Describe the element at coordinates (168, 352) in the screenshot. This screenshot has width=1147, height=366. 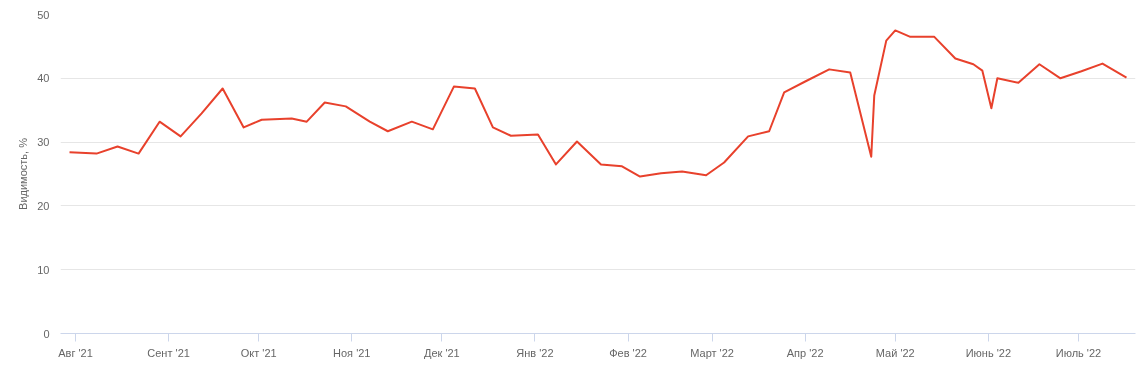
I see `x-tick-label: Сент '21` at that location.